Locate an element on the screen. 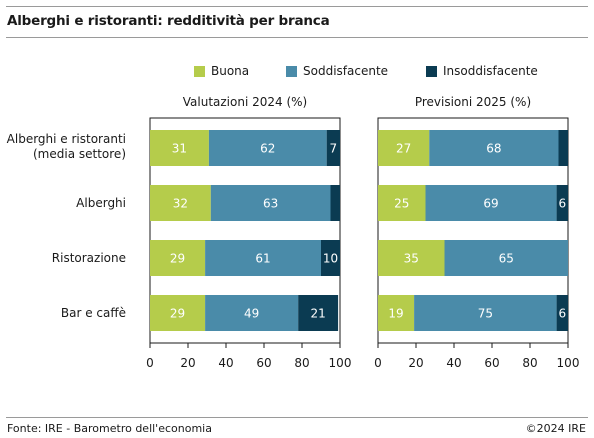 This screenshot has height=438, width=594. data-label-buona-2025: 27 is located at coordinates (403, 149).